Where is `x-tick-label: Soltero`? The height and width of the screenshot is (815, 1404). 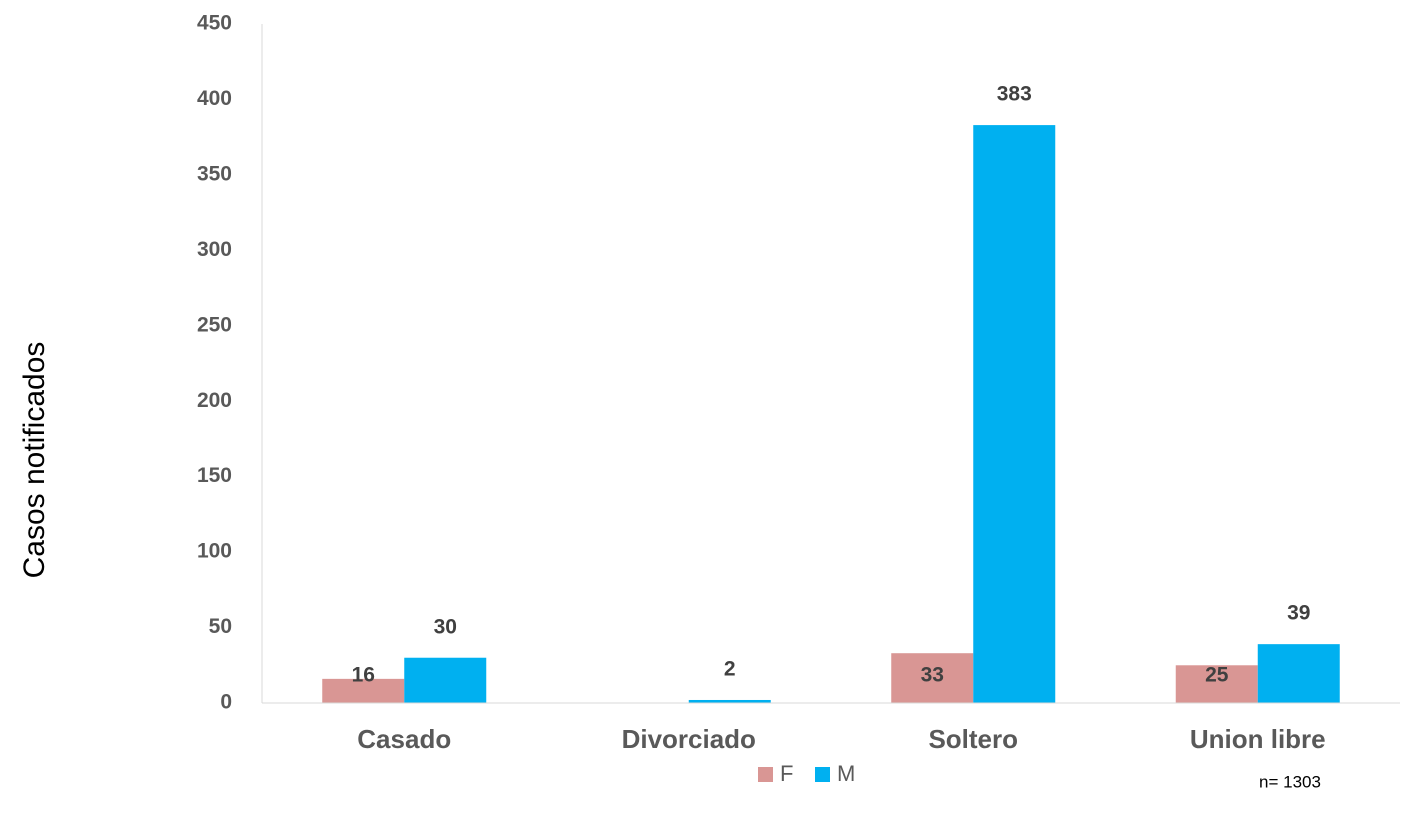 x-tick-label: Soltero is located at coordinates (973, 739).